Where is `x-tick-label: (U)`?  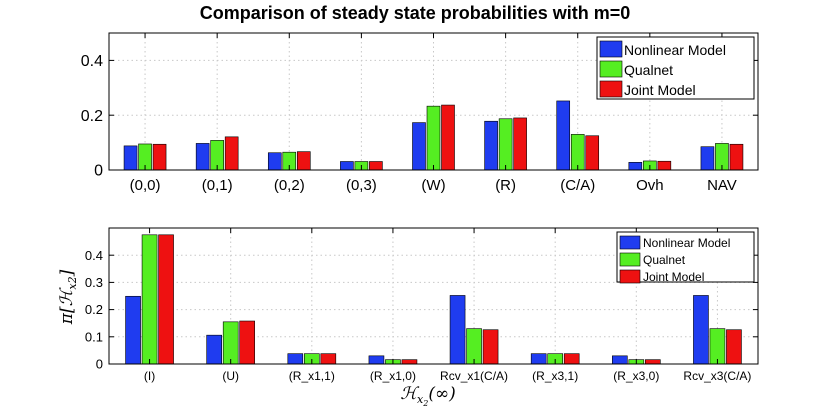
x-tick-label: (U) is located at coordinates (230, 376).